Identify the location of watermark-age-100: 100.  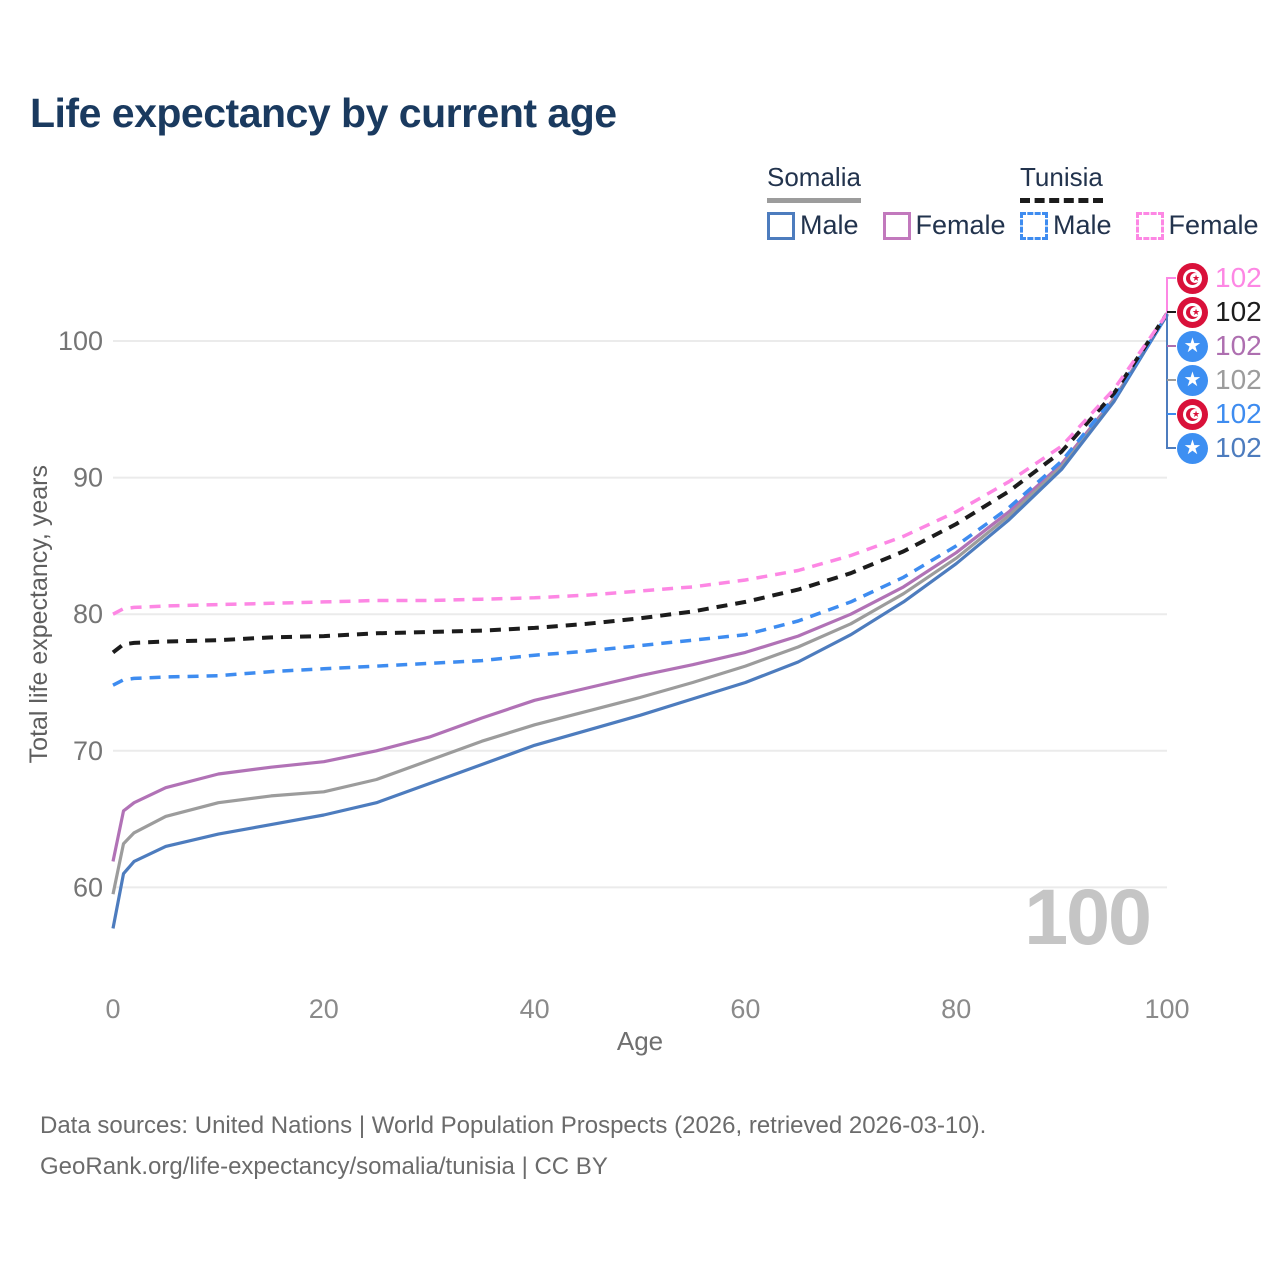
(1087, 916).